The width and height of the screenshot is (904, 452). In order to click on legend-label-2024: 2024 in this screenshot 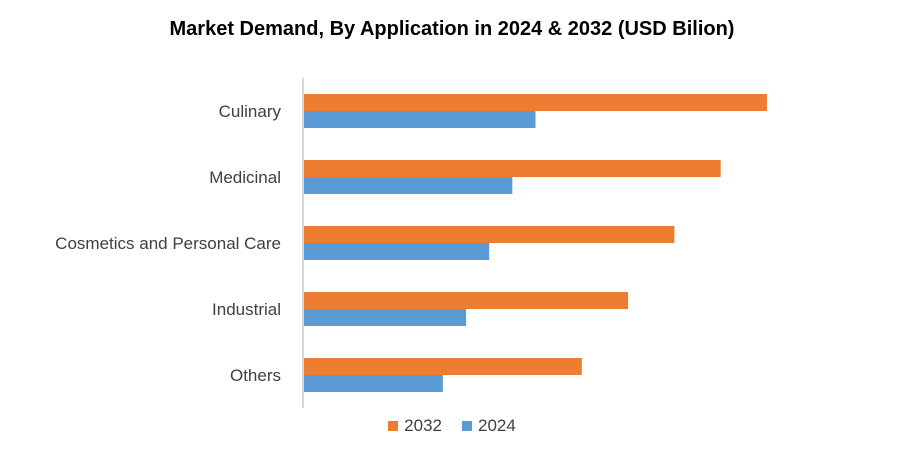, I will do `click(497, 425)`.